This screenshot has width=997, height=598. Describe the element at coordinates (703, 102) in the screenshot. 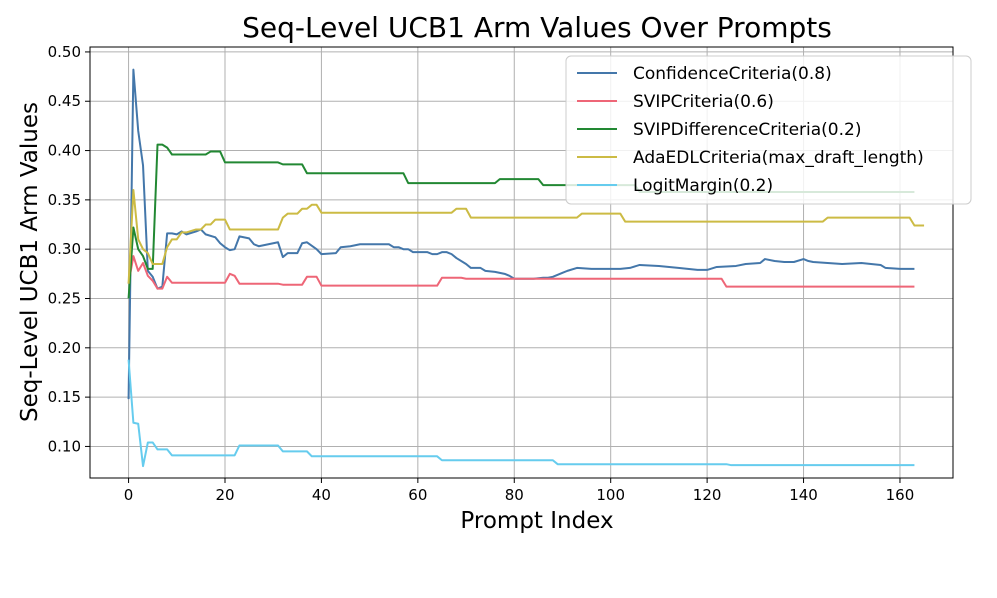

I see `legend-label: SVIPCriteria(0.6)` at that location.